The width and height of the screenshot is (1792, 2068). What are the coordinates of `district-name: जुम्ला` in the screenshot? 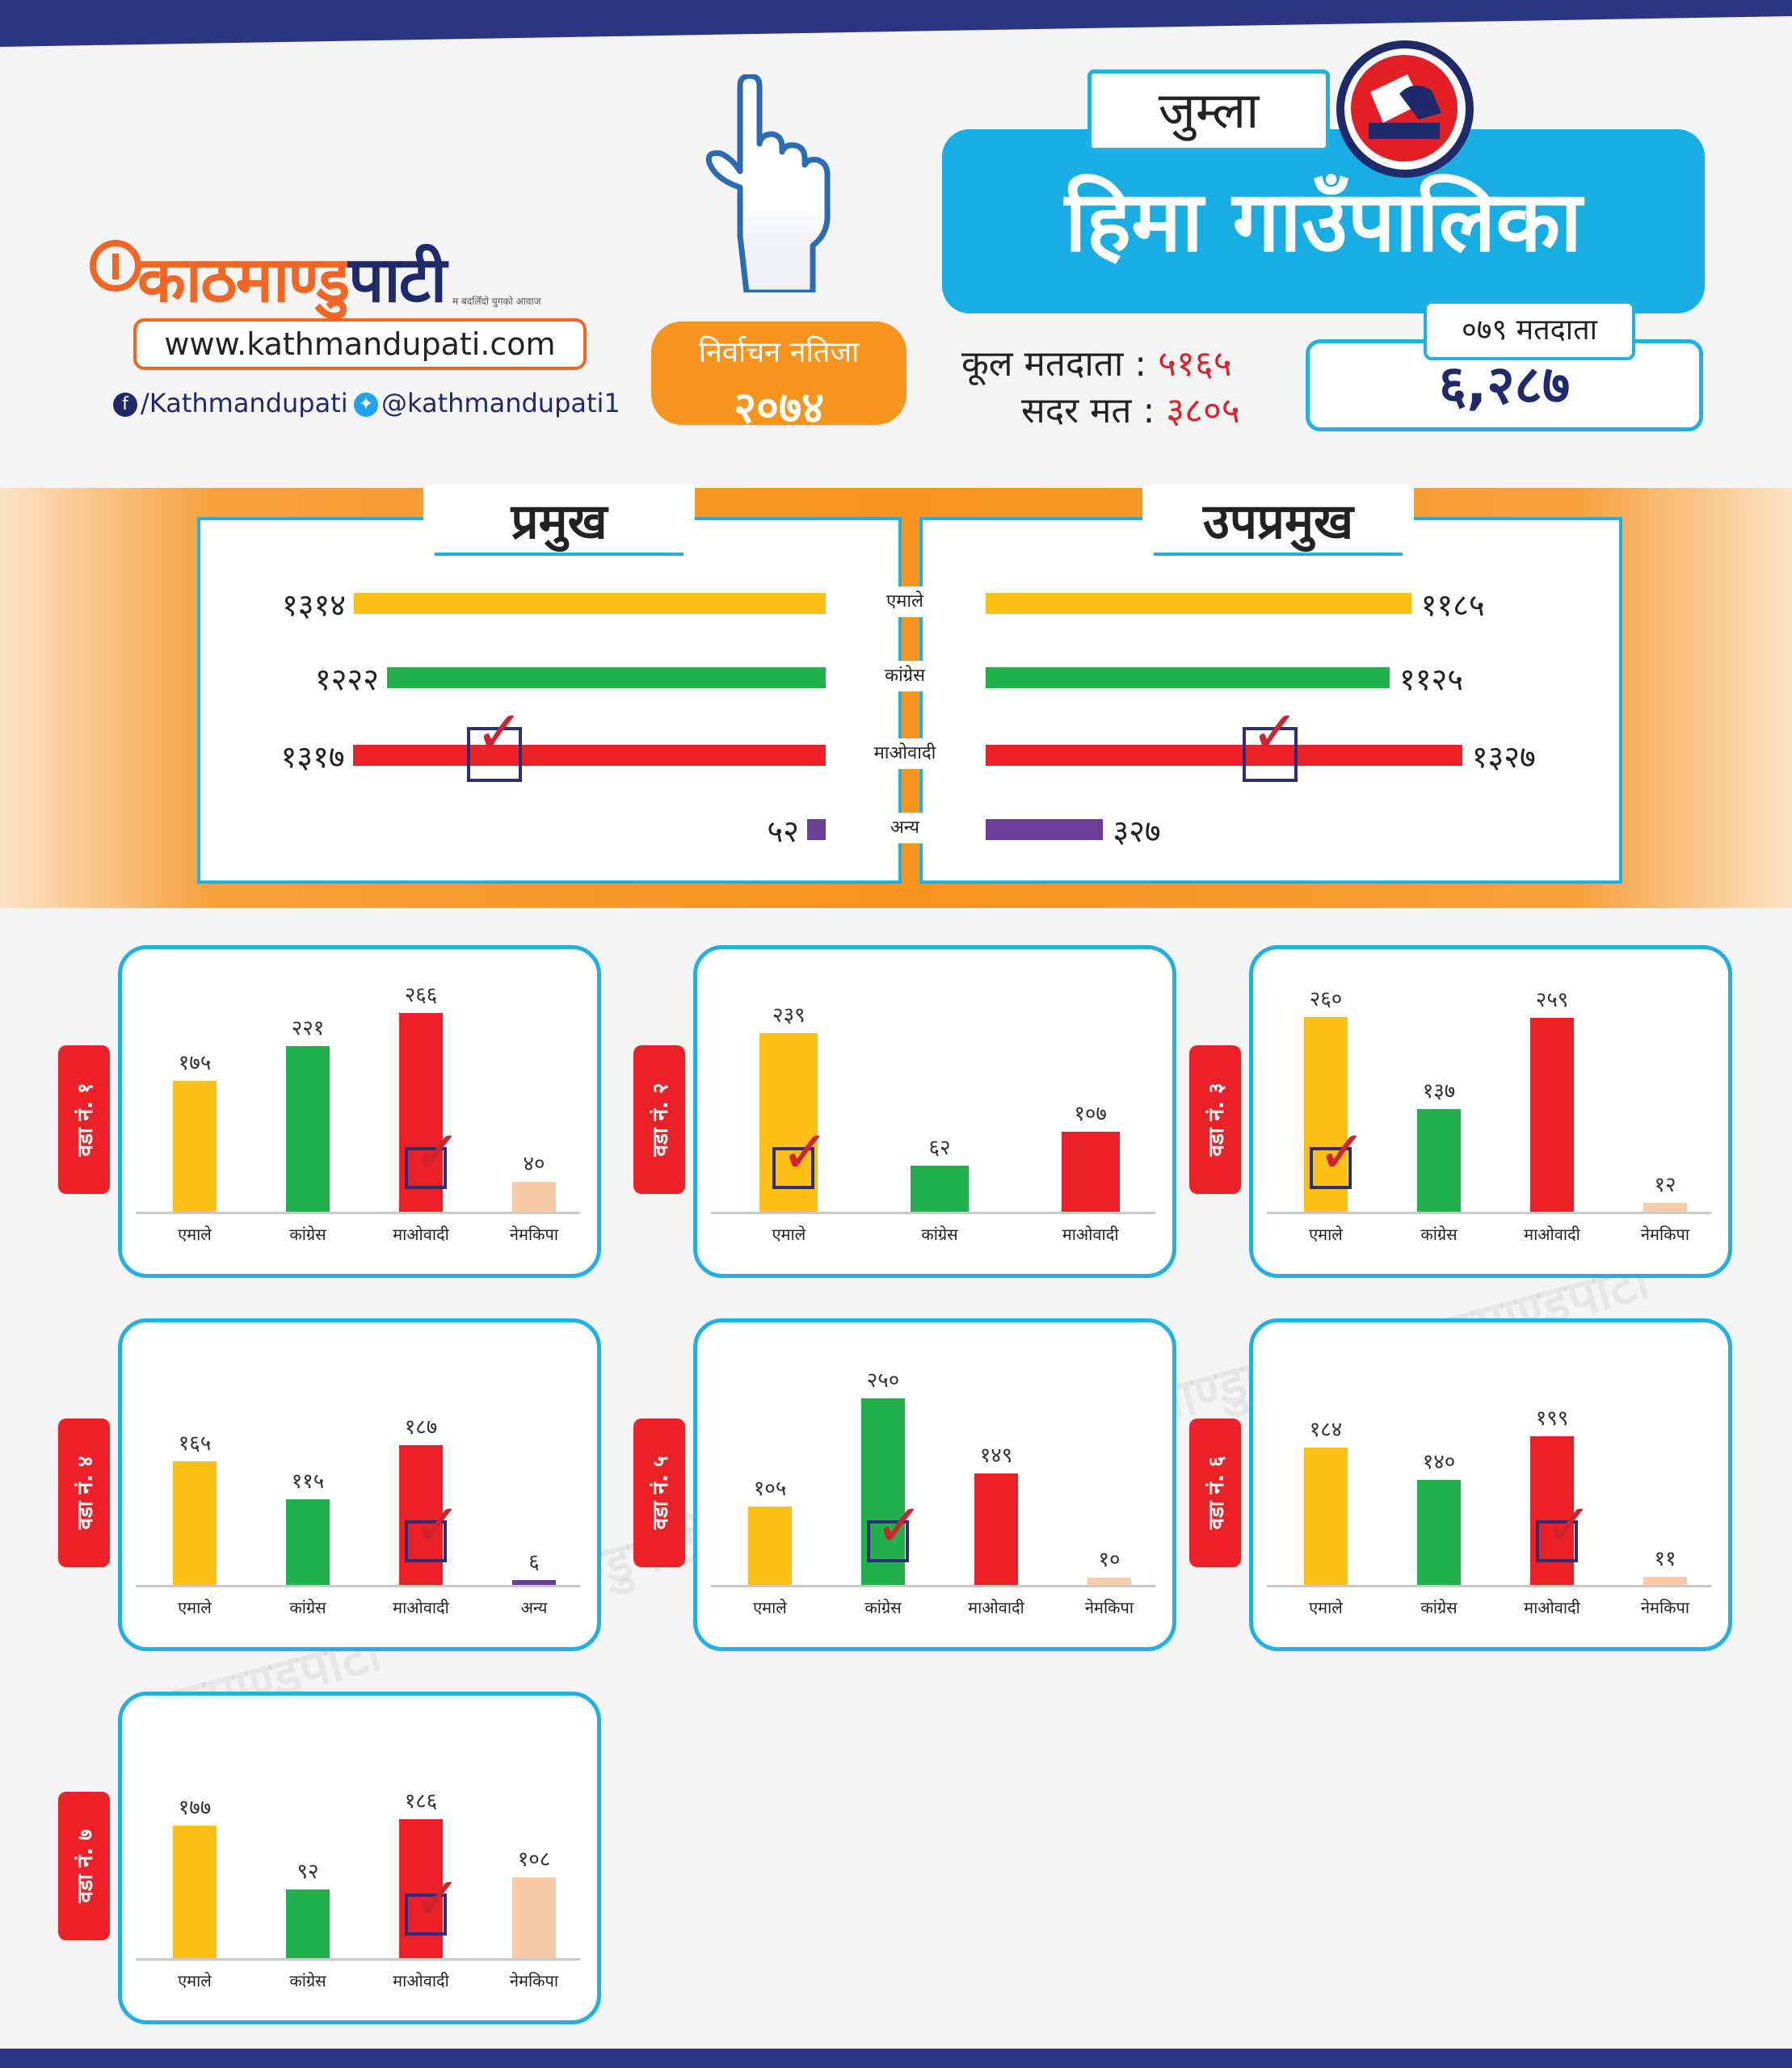 It's located at (1208, 111).